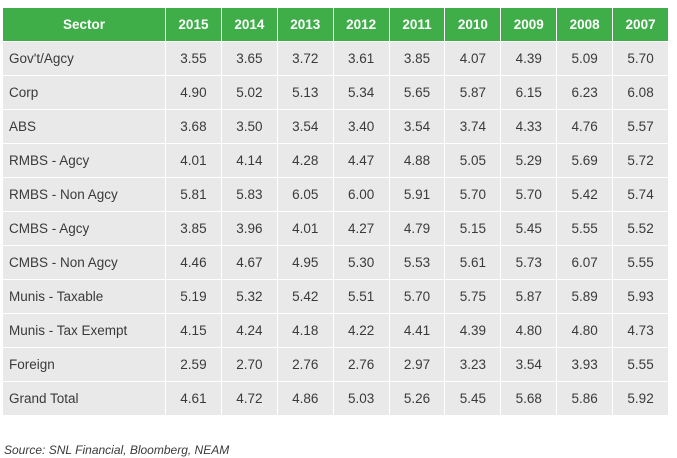  What do you see at coordinates (84, 195) in the screenshot?
I see `row-label: RMBS - Non Agcy` at bounding box center [84, 195].